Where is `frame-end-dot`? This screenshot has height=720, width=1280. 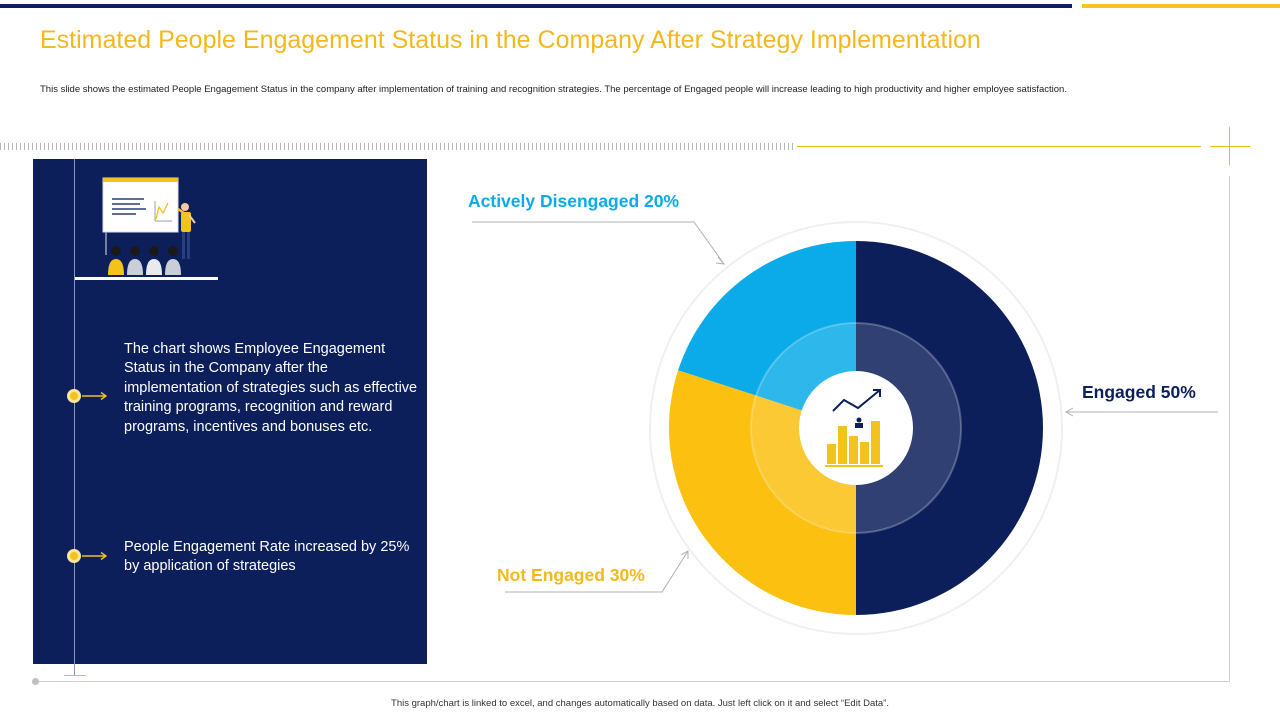
frame-end-dot is located at coordinates (35, 681).